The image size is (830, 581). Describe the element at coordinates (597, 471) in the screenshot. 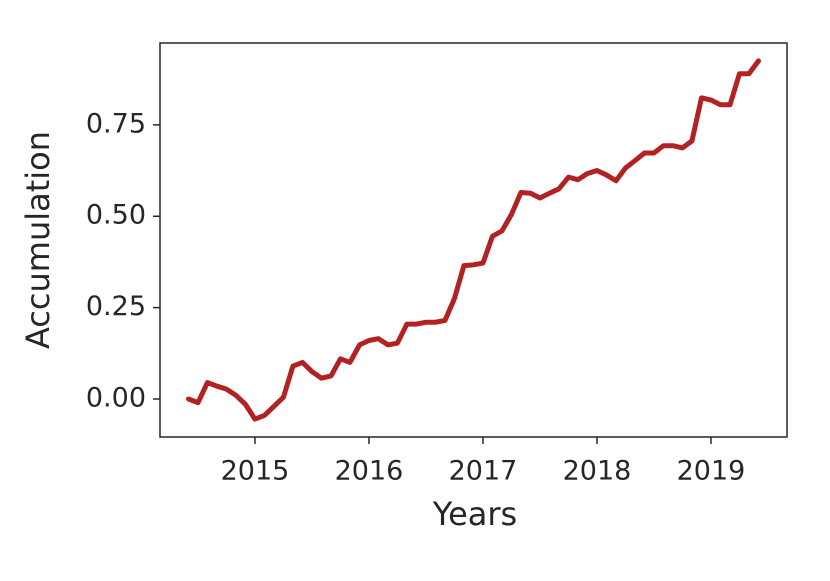

I see `x-tick-label: 2018` at that location.